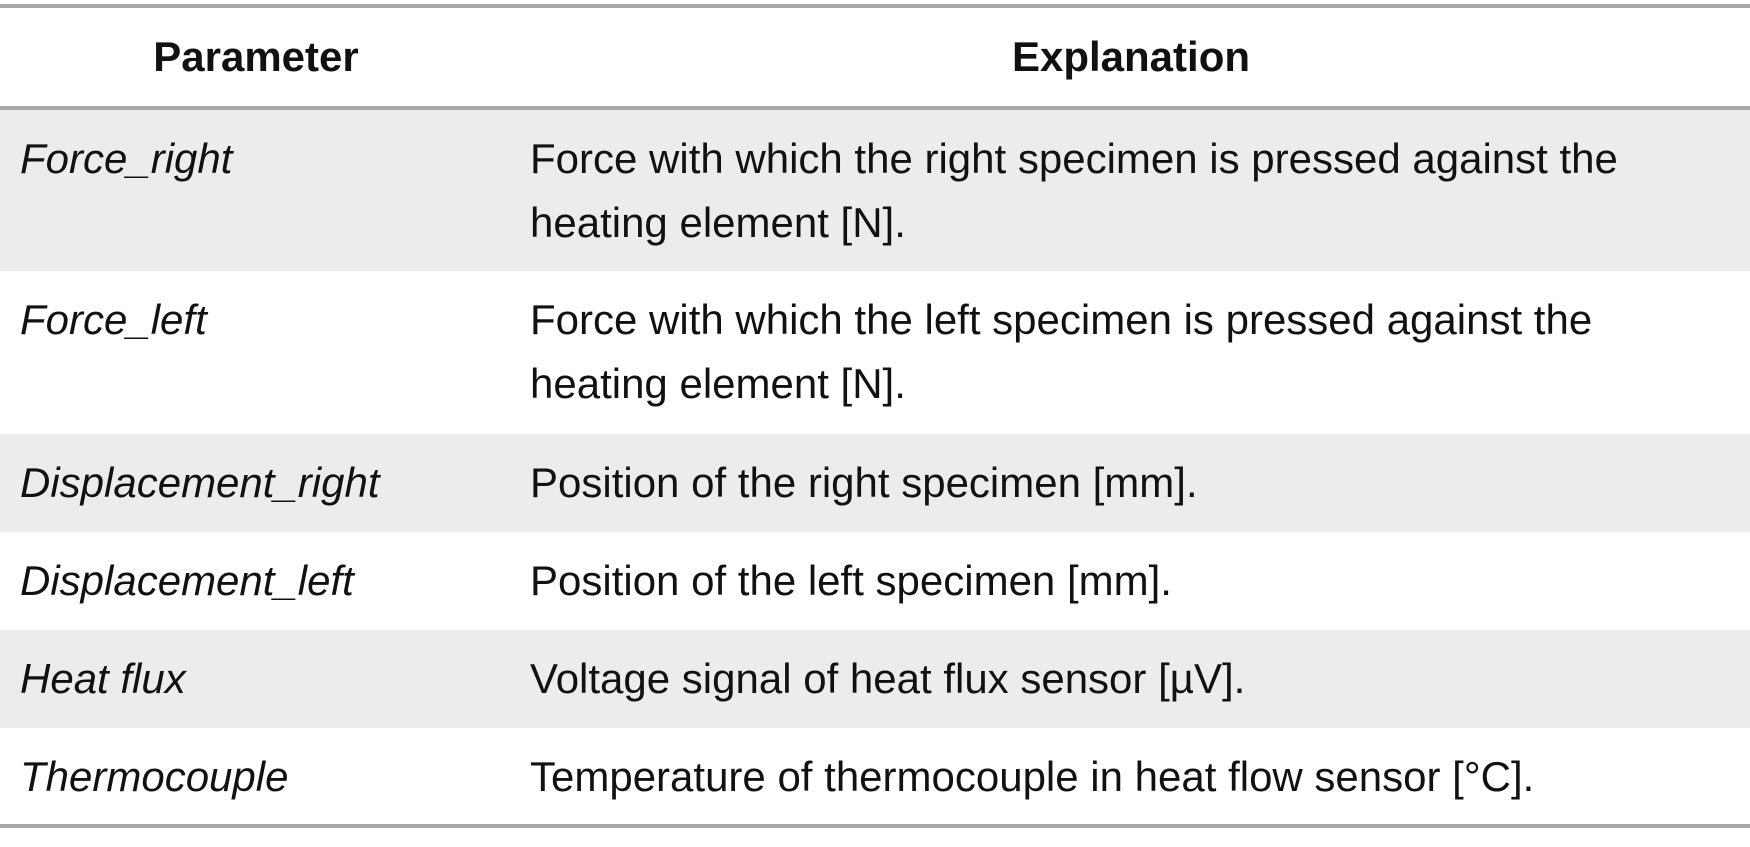 Image resolution: width=1750 pixels, height=847 pixels. I want to click on header-row: Parameter Explanation, so click(875, 57).